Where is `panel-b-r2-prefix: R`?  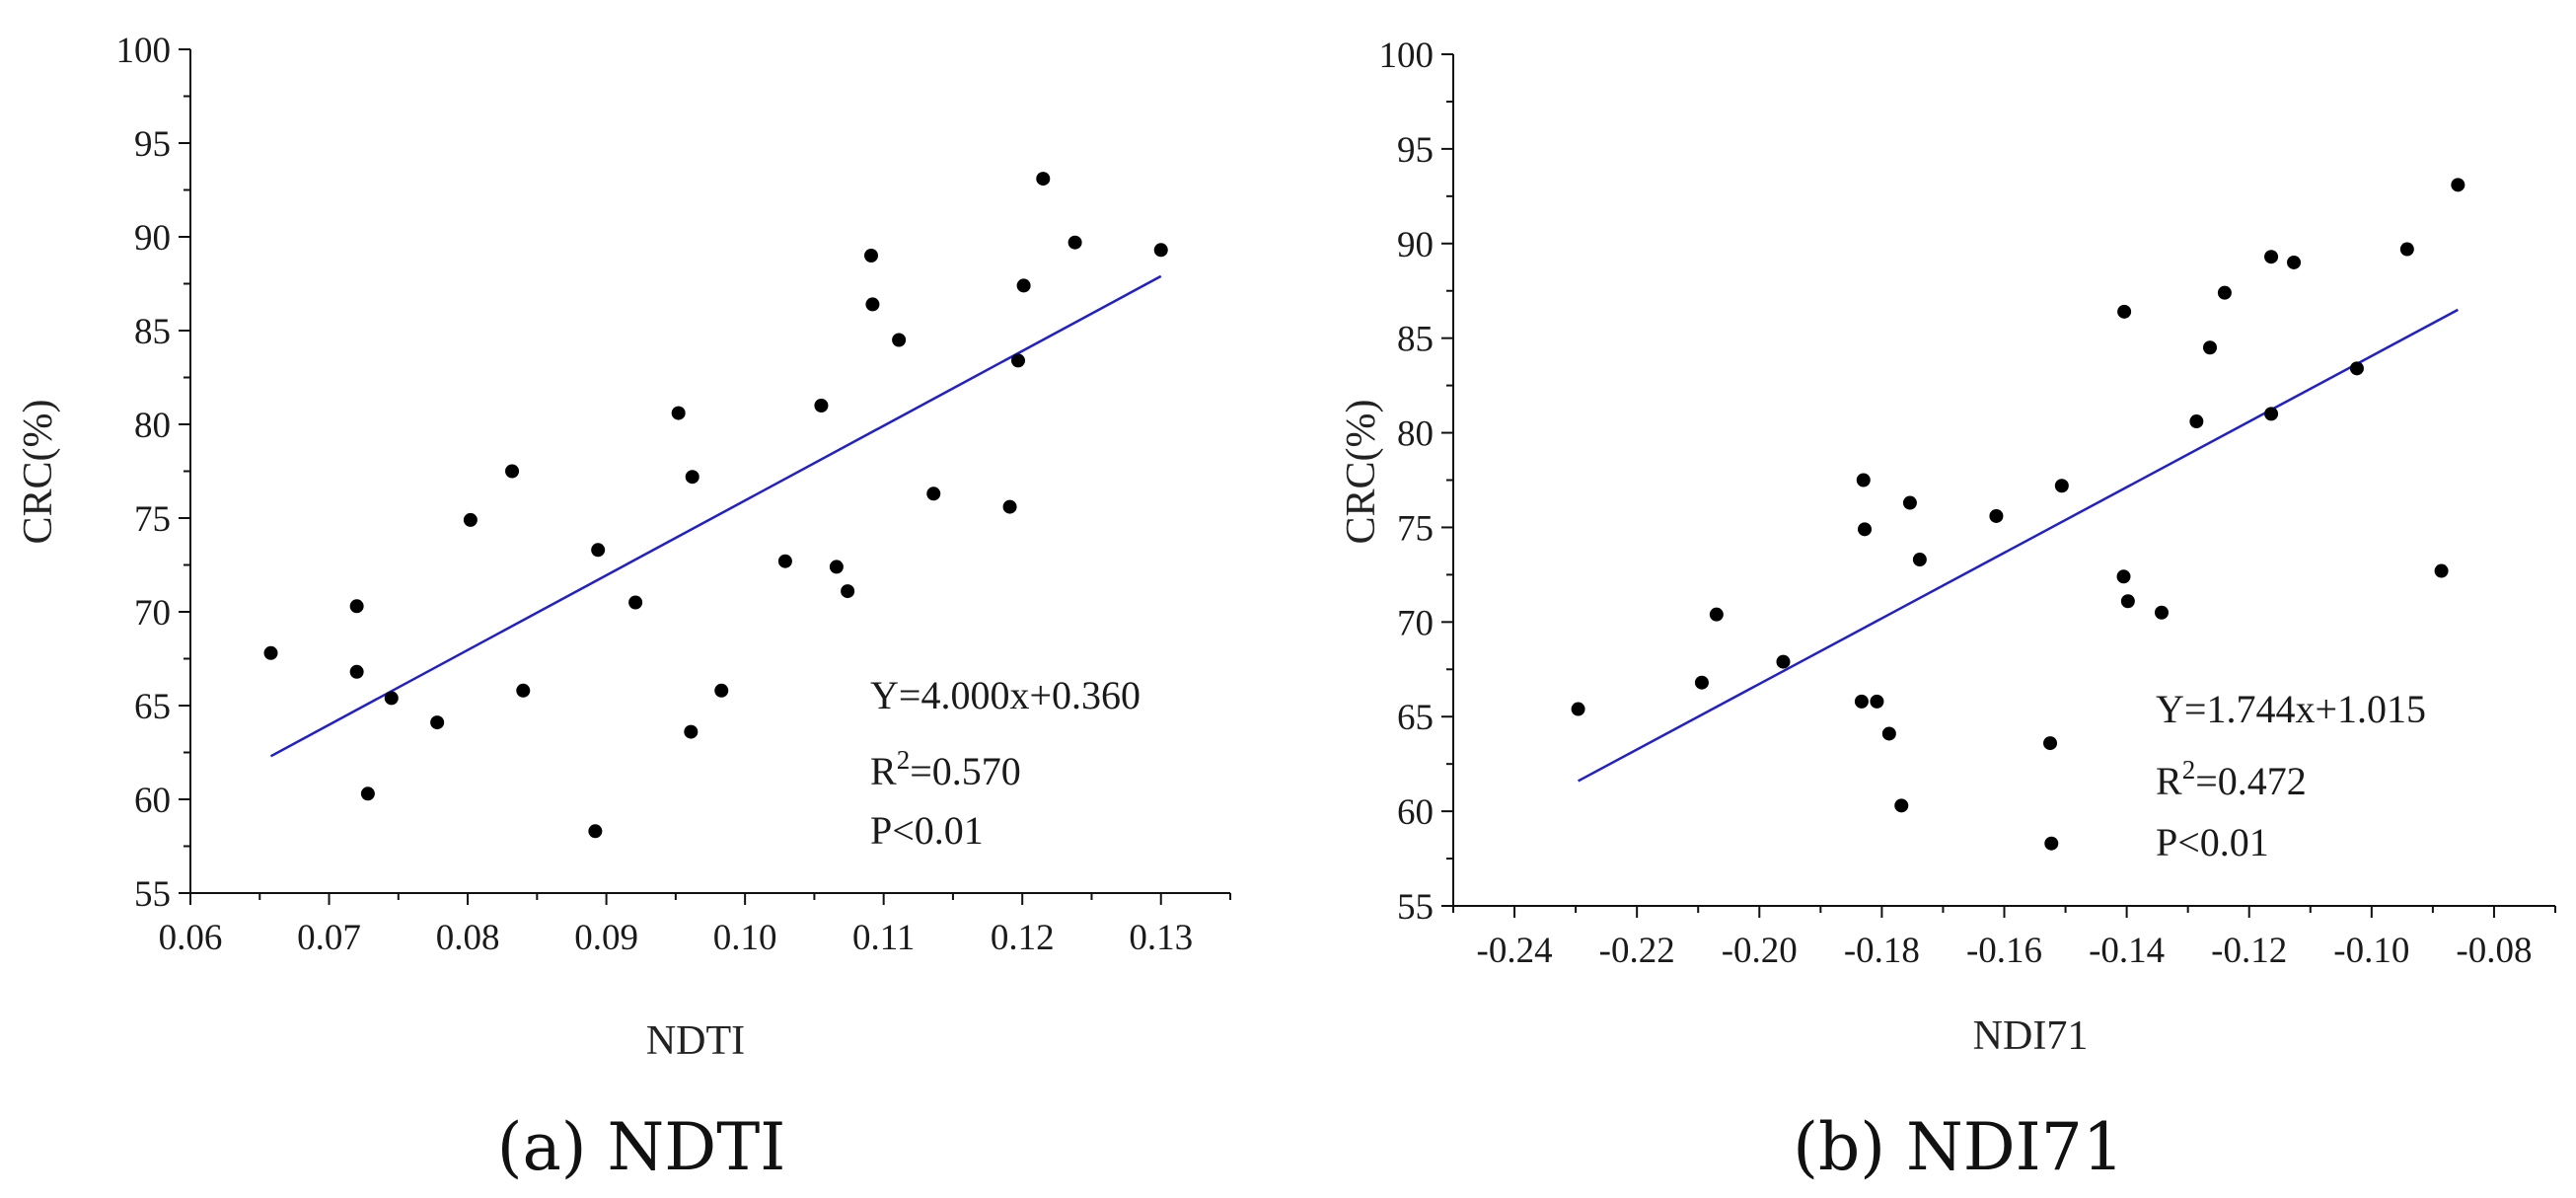 panel-b-r2-prefix: R is located at coordinates (2169, 781).